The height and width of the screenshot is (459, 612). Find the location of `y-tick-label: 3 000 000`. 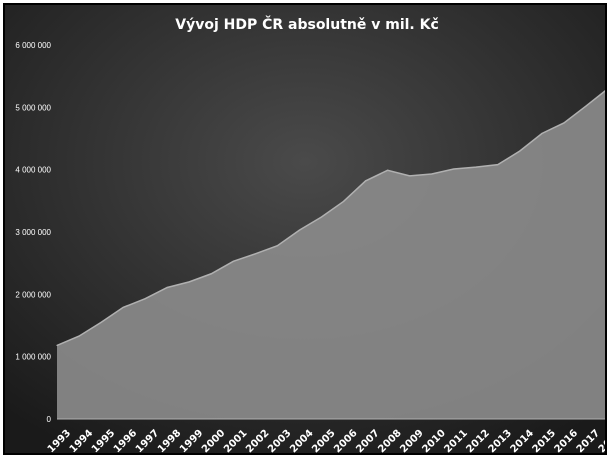

y-tick-label: 3 000 000 is located at coordinates (33, 232).